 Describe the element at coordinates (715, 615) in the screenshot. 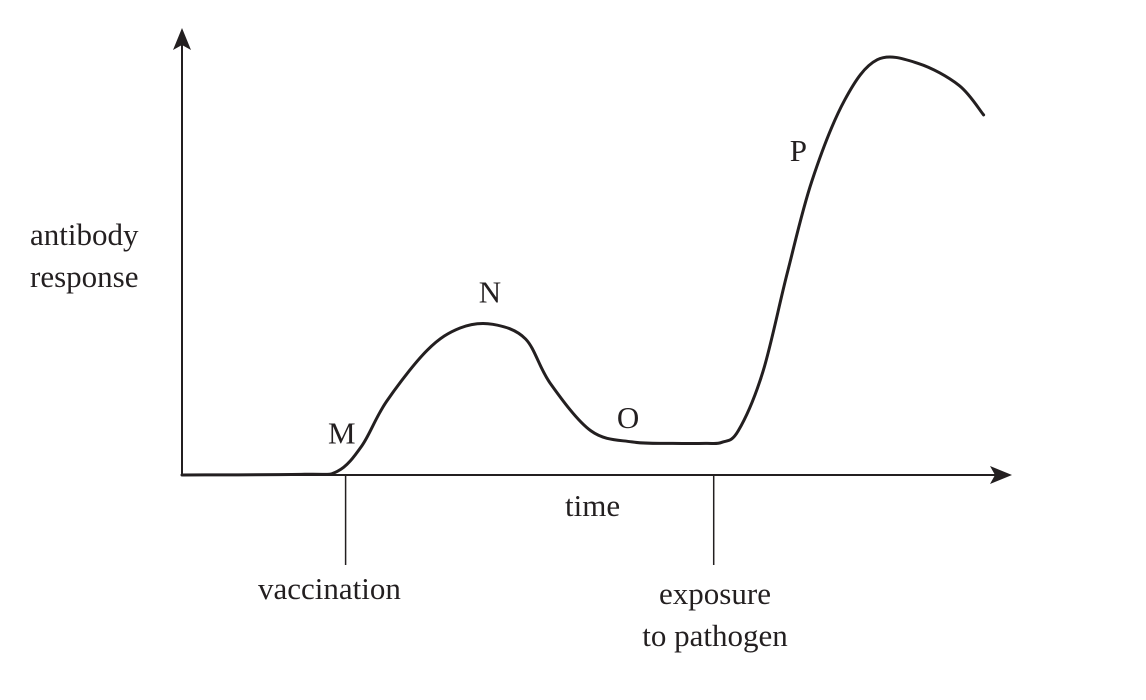

I see `exposure-marker-label: exposure to pathogen` at that location.